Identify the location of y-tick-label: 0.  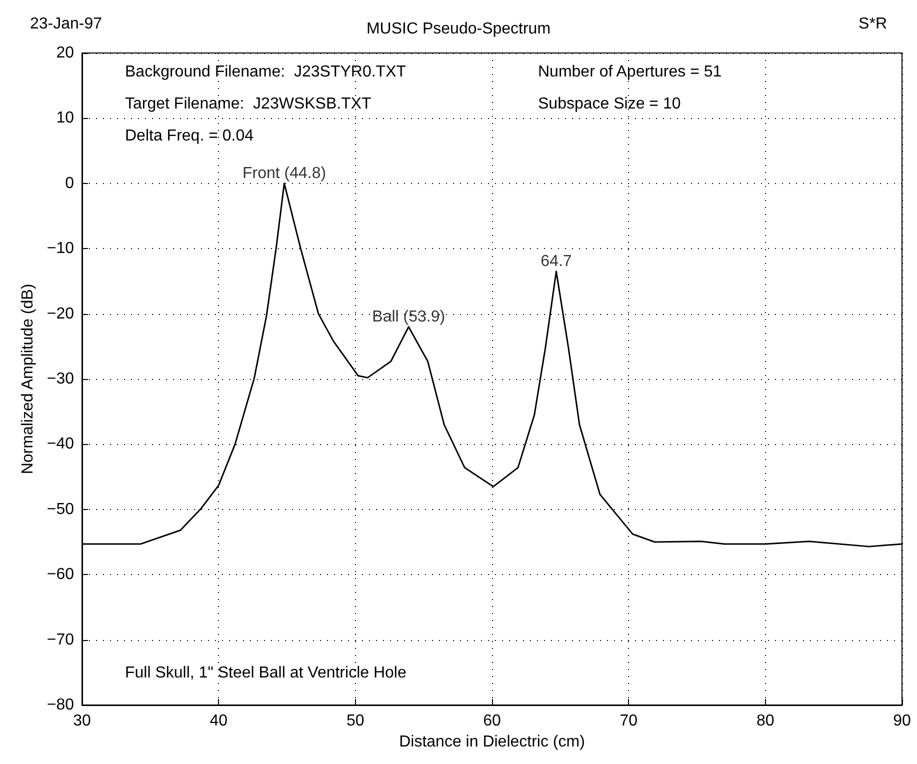
(69, 183).